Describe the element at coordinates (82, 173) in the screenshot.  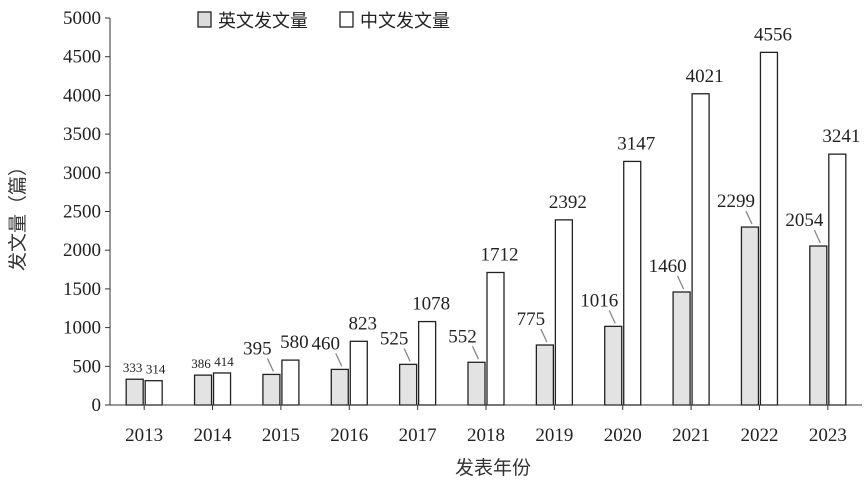
I see `y-tick-label: 3000` at that location.